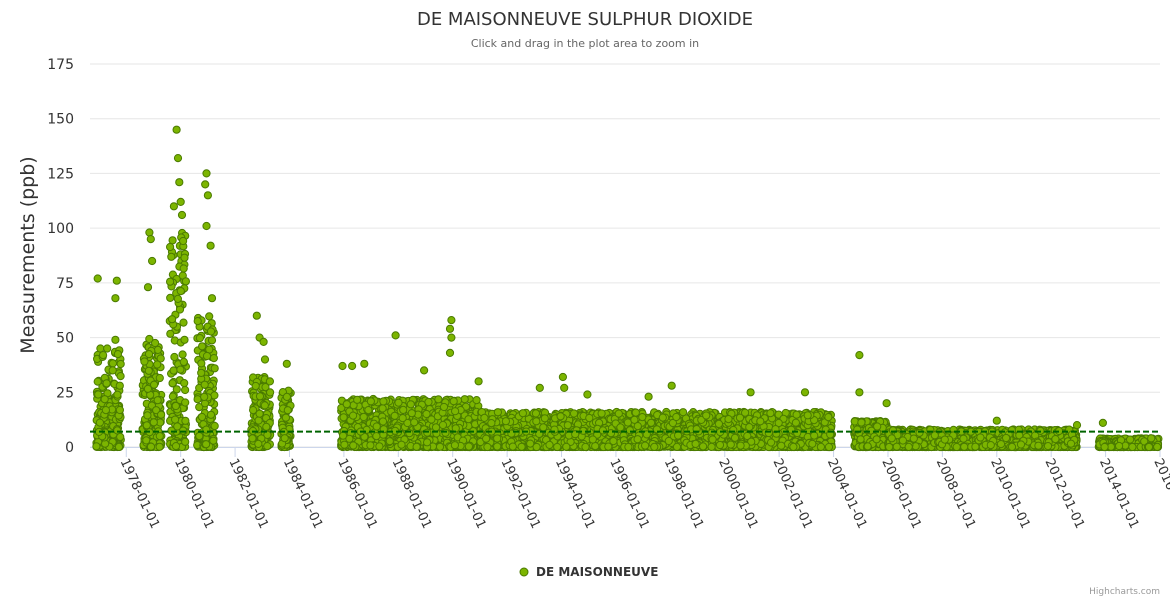  Describe the element at coordinates (1065, 493) in the screenshot. I see `x-tick-label: 2012-01-01` at that location.